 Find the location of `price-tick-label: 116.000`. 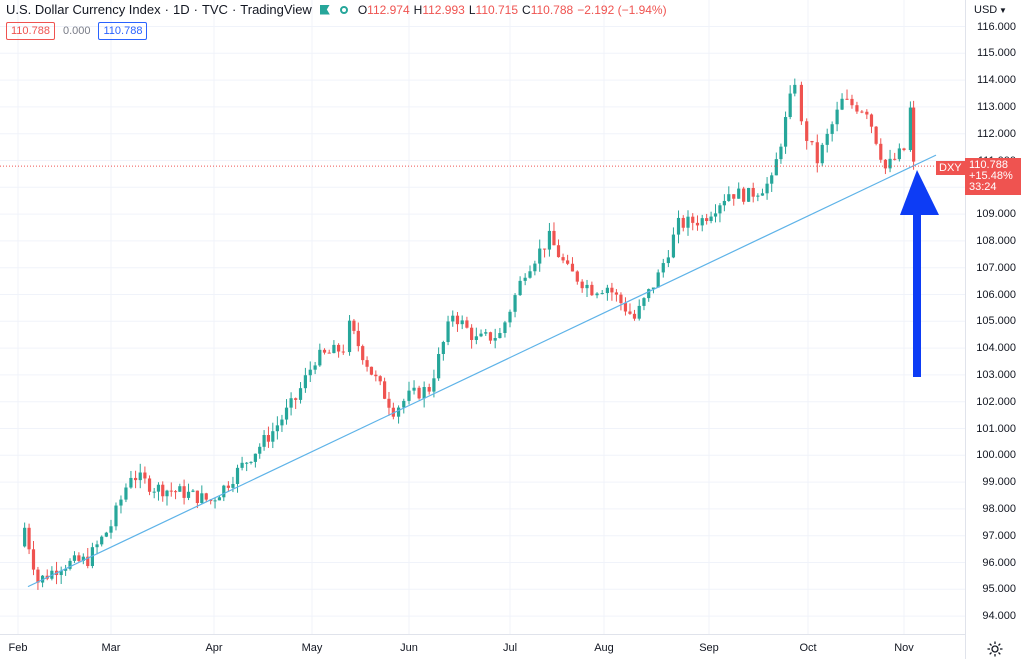

price-tick-label: 116.000 is located at coordinates (996, 26).